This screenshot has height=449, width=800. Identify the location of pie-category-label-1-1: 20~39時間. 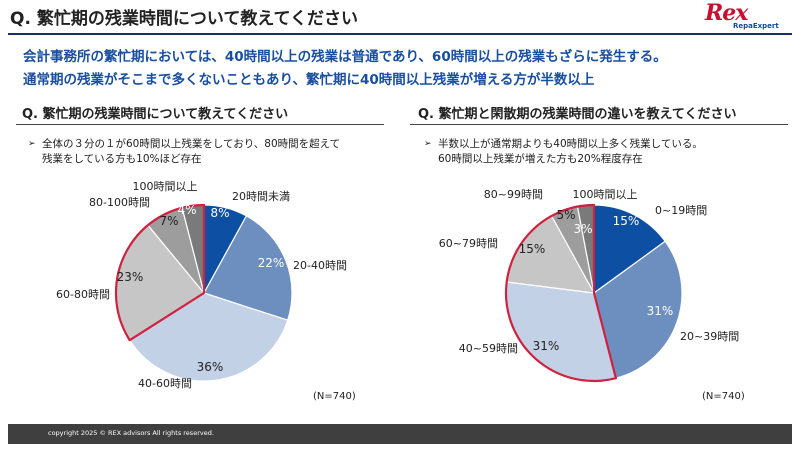
(709, 336).